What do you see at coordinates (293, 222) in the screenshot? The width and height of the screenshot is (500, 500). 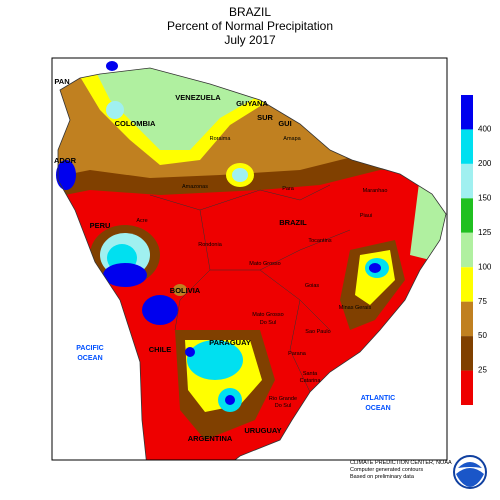 I see `country-label: BRAZIL` at bounding box center [293, 222].